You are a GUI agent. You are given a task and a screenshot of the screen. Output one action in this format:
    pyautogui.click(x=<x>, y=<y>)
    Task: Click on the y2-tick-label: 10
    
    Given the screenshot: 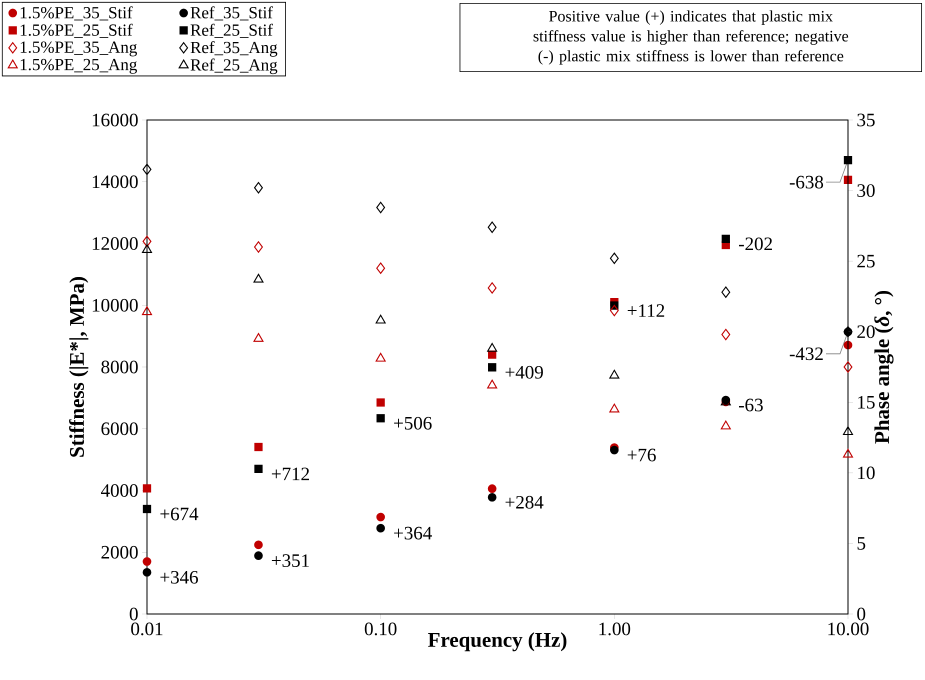 What is the action you would take?
    pyautogui.click(x=866, y=473)
    